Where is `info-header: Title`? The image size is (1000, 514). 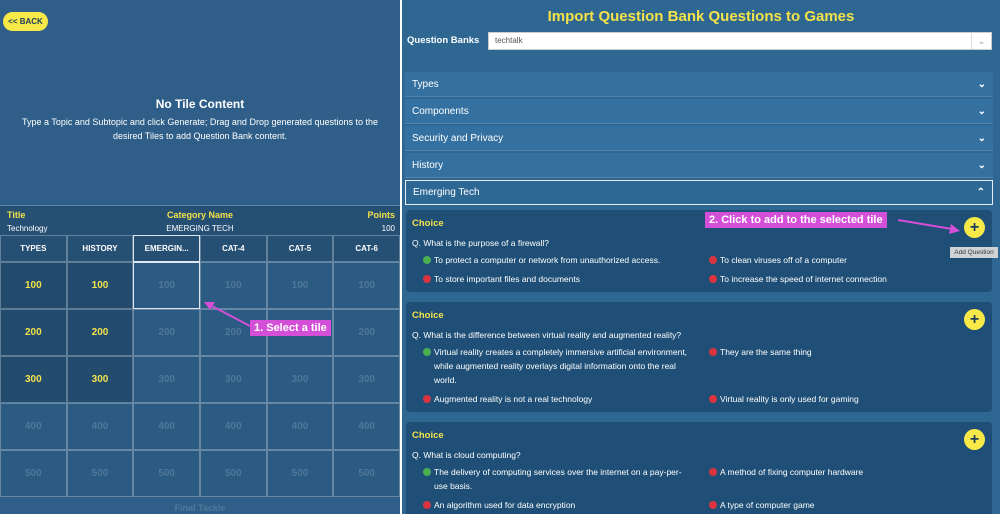
info-header: Title is located at coordinates (16, 215).